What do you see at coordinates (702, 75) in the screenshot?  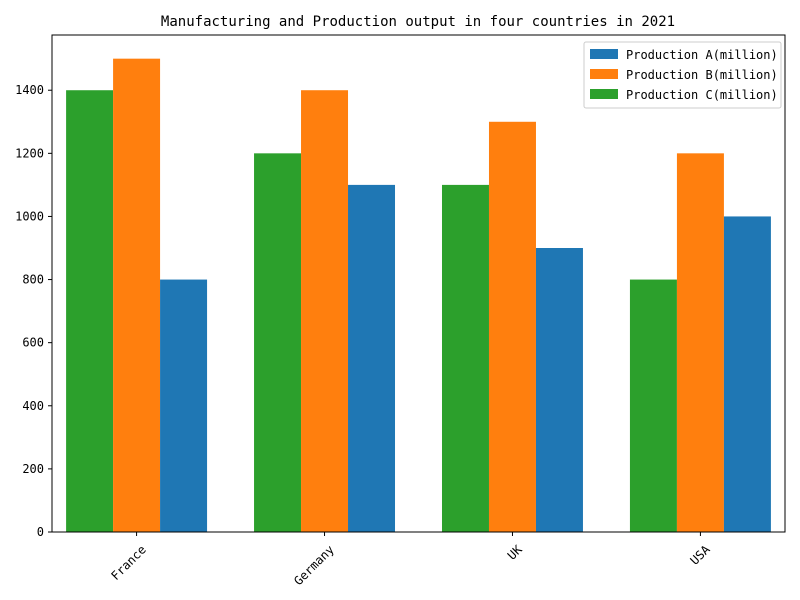 I see `legend-label-production-b-million: Production B(million)` at bounding box center [702, 75].